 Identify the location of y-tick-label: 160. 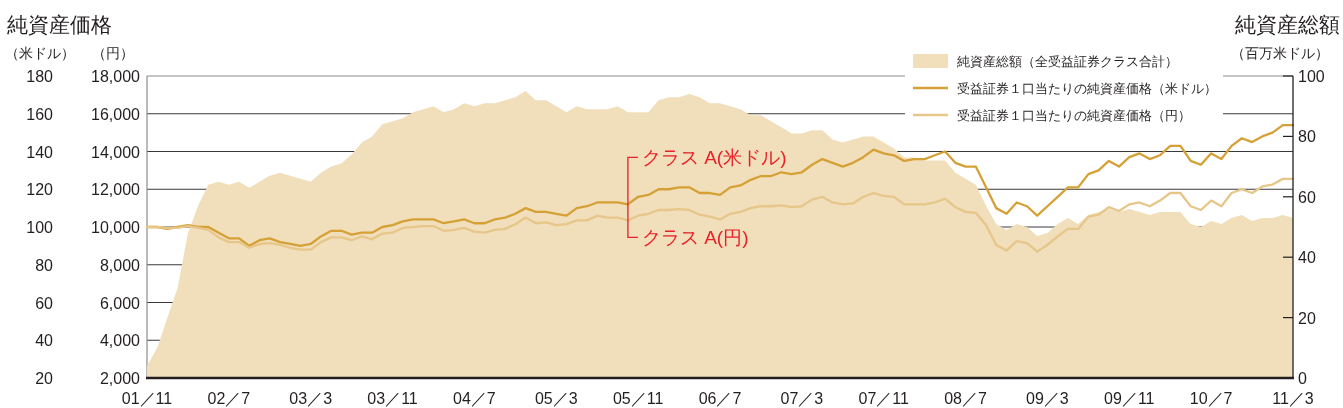
(40, 114).